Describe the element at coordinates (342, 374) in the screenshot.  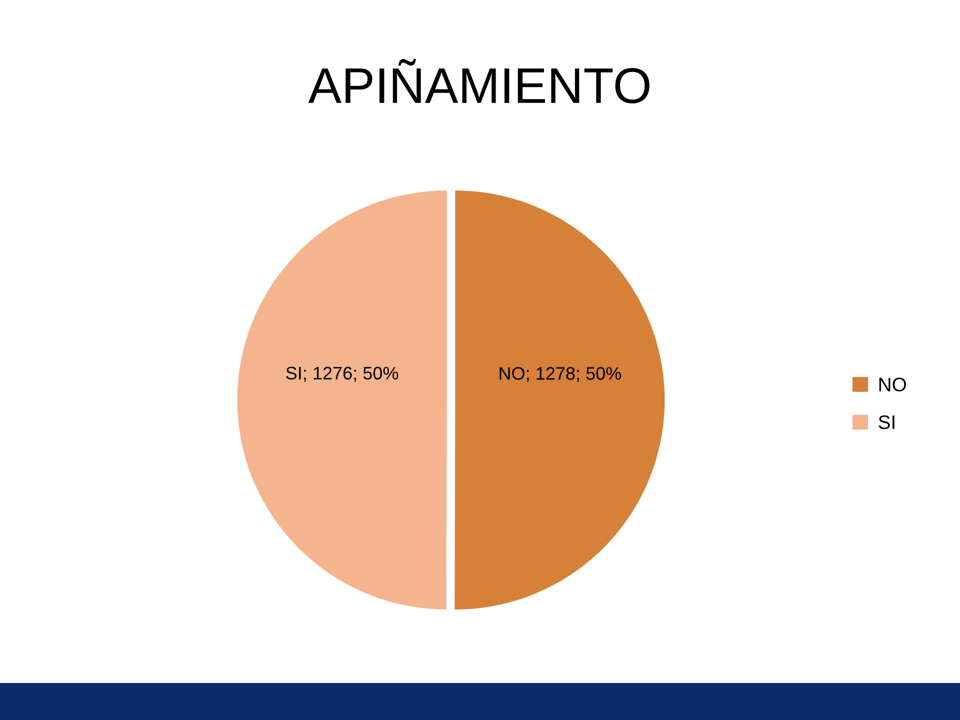
I see `data-label: SI; 1276; 50%` at that location.